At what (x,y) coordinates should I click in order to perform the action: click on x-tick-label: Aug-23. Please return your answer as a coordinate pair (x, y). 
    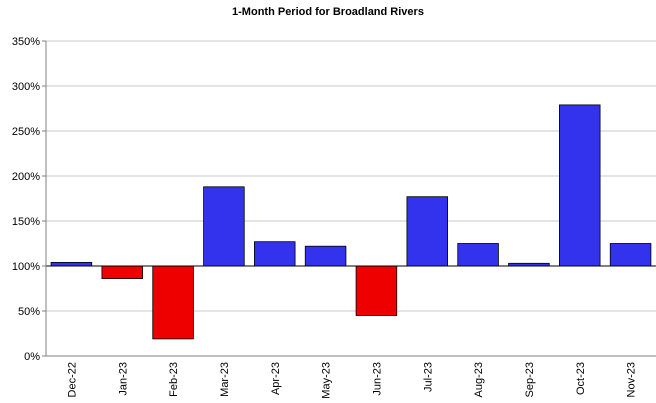
    Looking at the image, I should click on (479, 379).